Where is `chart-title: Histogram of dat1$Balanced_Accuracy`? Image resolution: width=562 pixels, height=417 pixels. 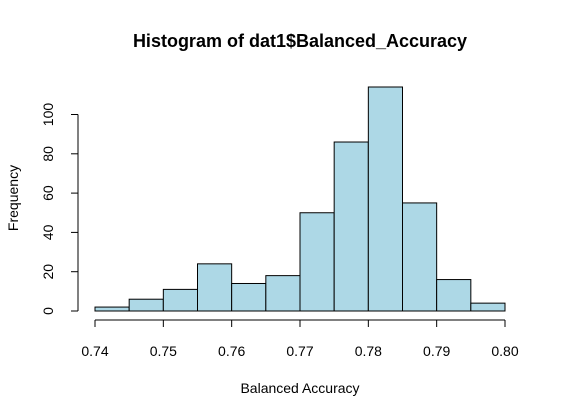 chart-title: Histogram of dat1$Balanced_Accuracy is located at coordinates (300, 41).